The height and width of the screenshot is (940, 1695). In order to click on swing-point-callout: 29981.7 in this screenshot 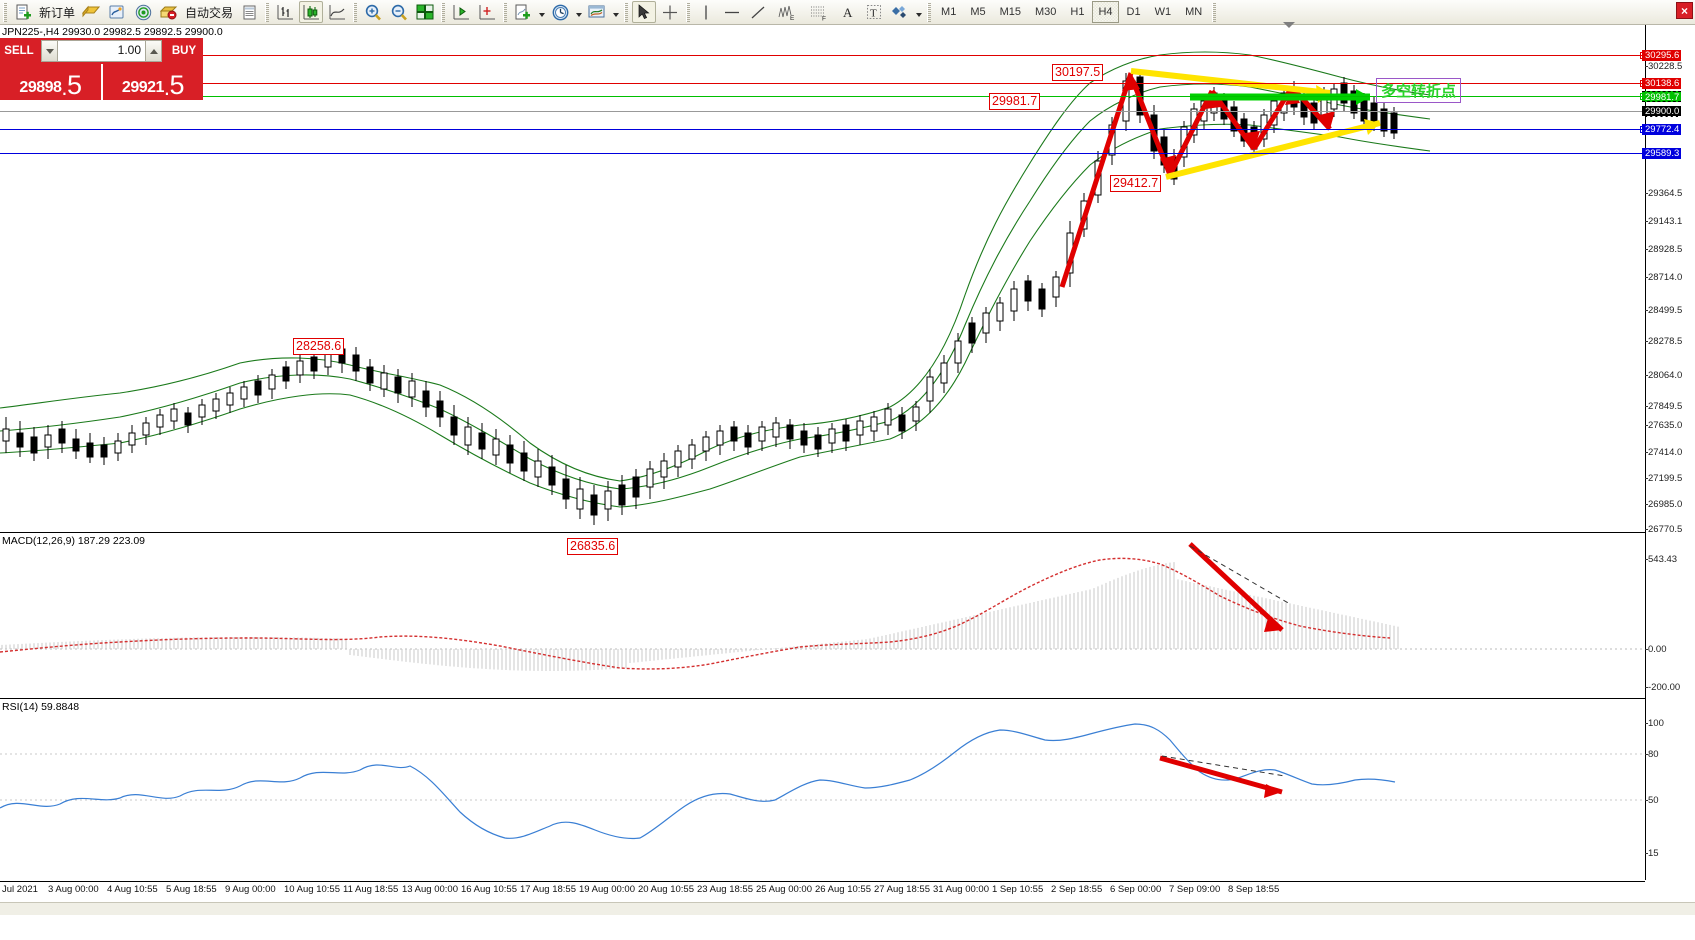, I will do `click(1015, 101)`.